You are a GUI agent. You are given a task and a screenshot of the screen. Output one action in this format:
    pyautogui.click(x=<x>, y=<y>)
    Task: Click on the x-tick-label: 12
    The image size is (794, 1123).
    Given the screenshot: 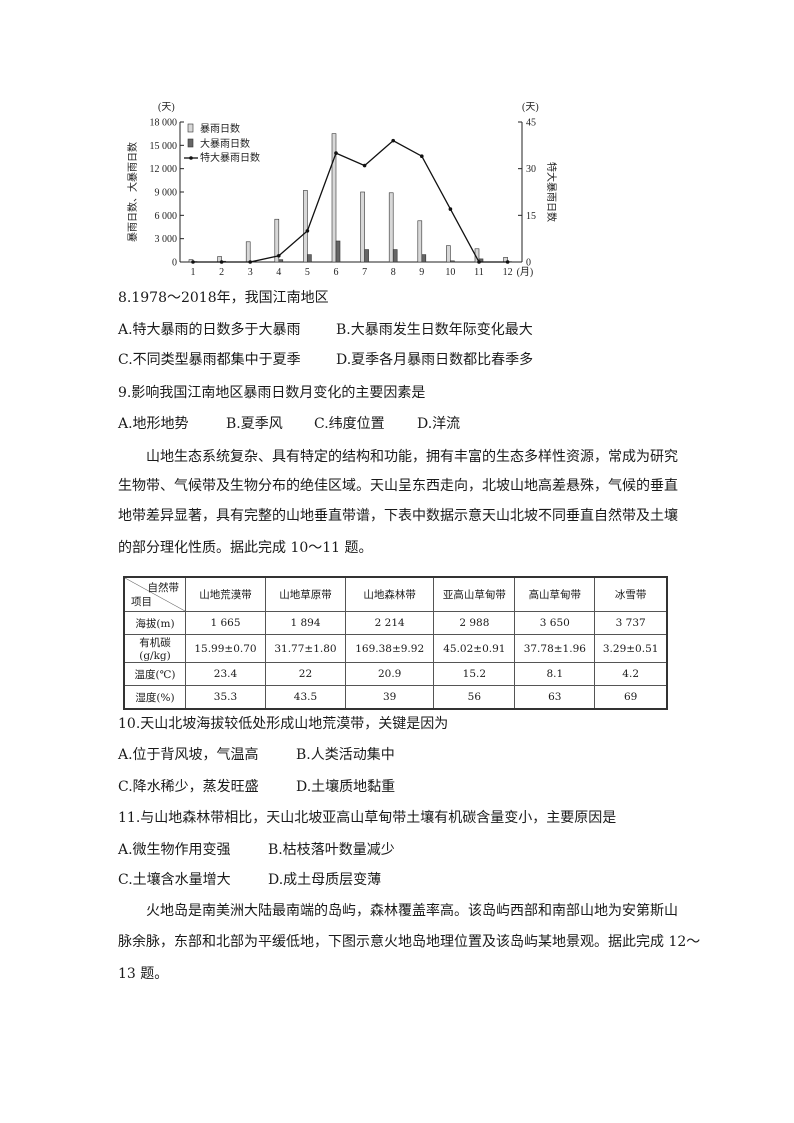 What is the action you would take?
    pyautogui.click(x=508, y=272)
    